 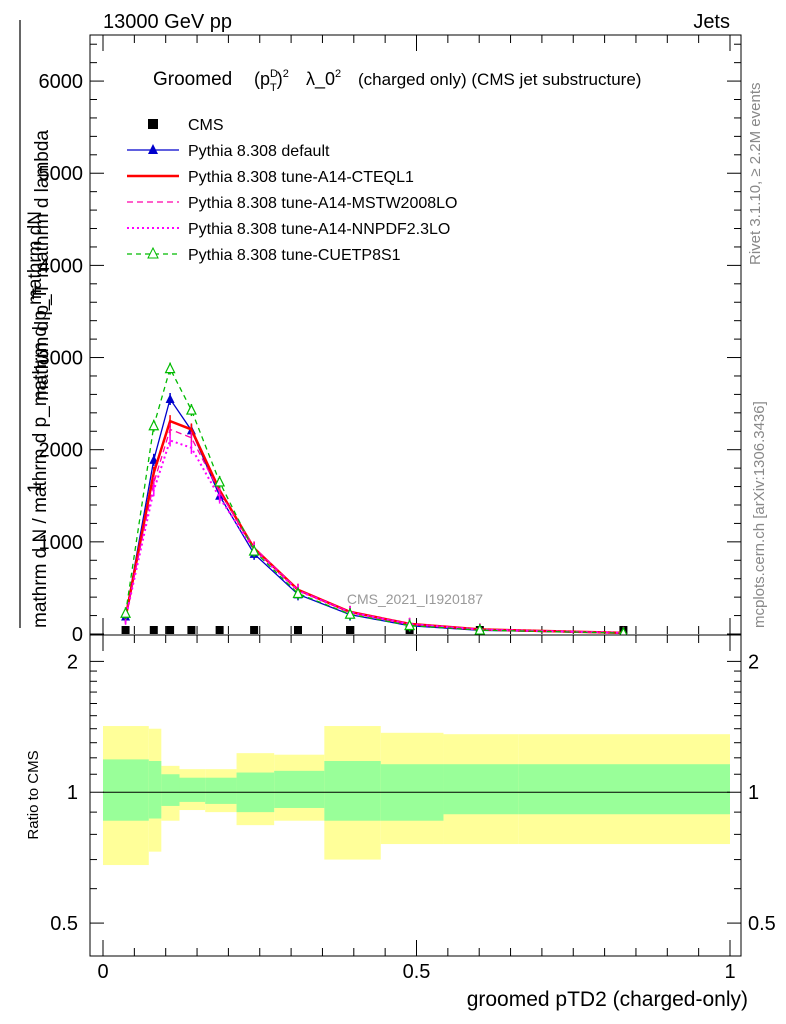 I want to click on ratio-bands, so click(x=416, y=796).